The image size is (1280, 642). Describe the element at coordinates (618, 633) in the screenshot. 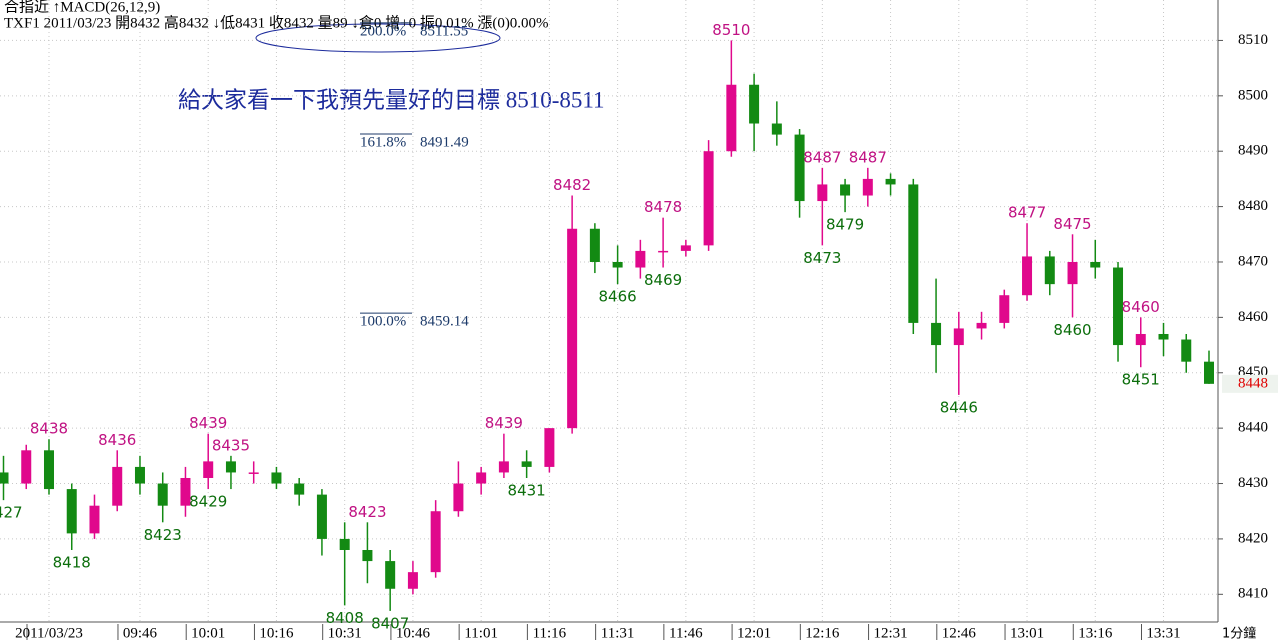

I see `x-tick-label: 11:31` at that location.